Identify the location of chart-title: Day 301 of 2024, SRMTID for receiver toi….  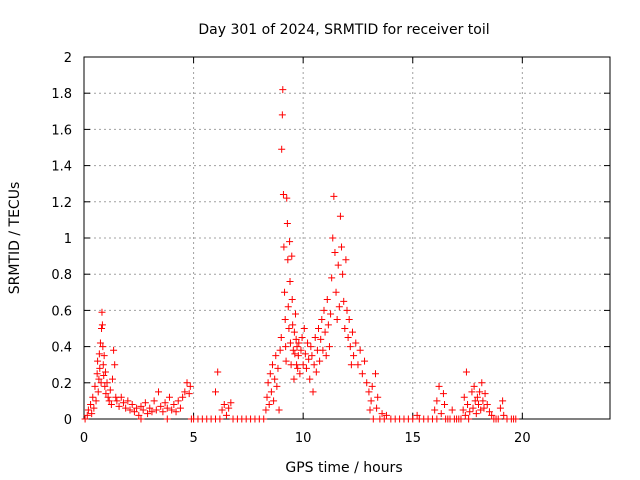
(343, 30).